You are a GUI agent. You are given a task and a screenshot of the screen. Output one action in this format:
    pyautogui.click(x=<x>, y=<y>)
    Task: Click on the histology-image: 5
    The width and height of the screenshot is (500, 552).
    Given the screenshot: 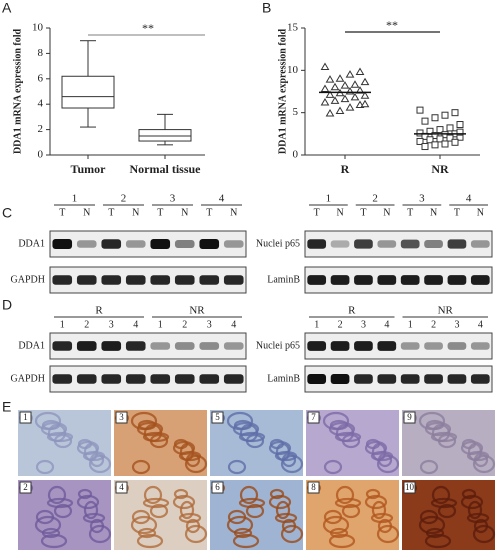 What is the action you would take?
    pyautogui.click(x=257, y=443)
    